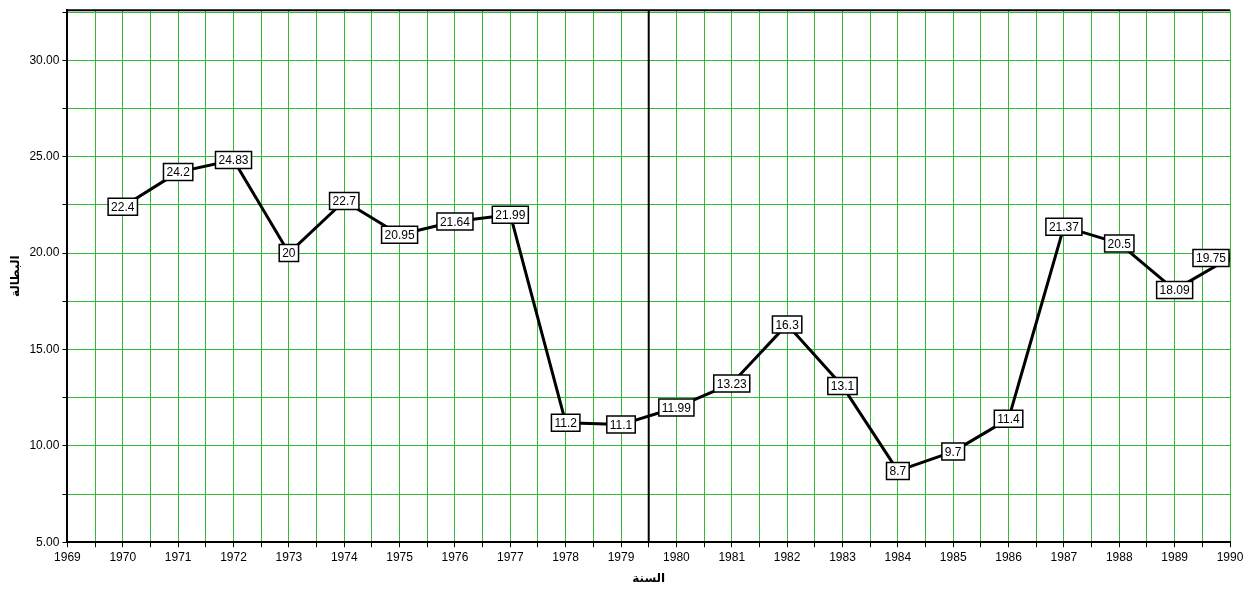 The height and width of the screenshot is (594, 1248). Describe the element at coordinates (289, 253) in the screenshot. I see `data-label: 20` at that location.